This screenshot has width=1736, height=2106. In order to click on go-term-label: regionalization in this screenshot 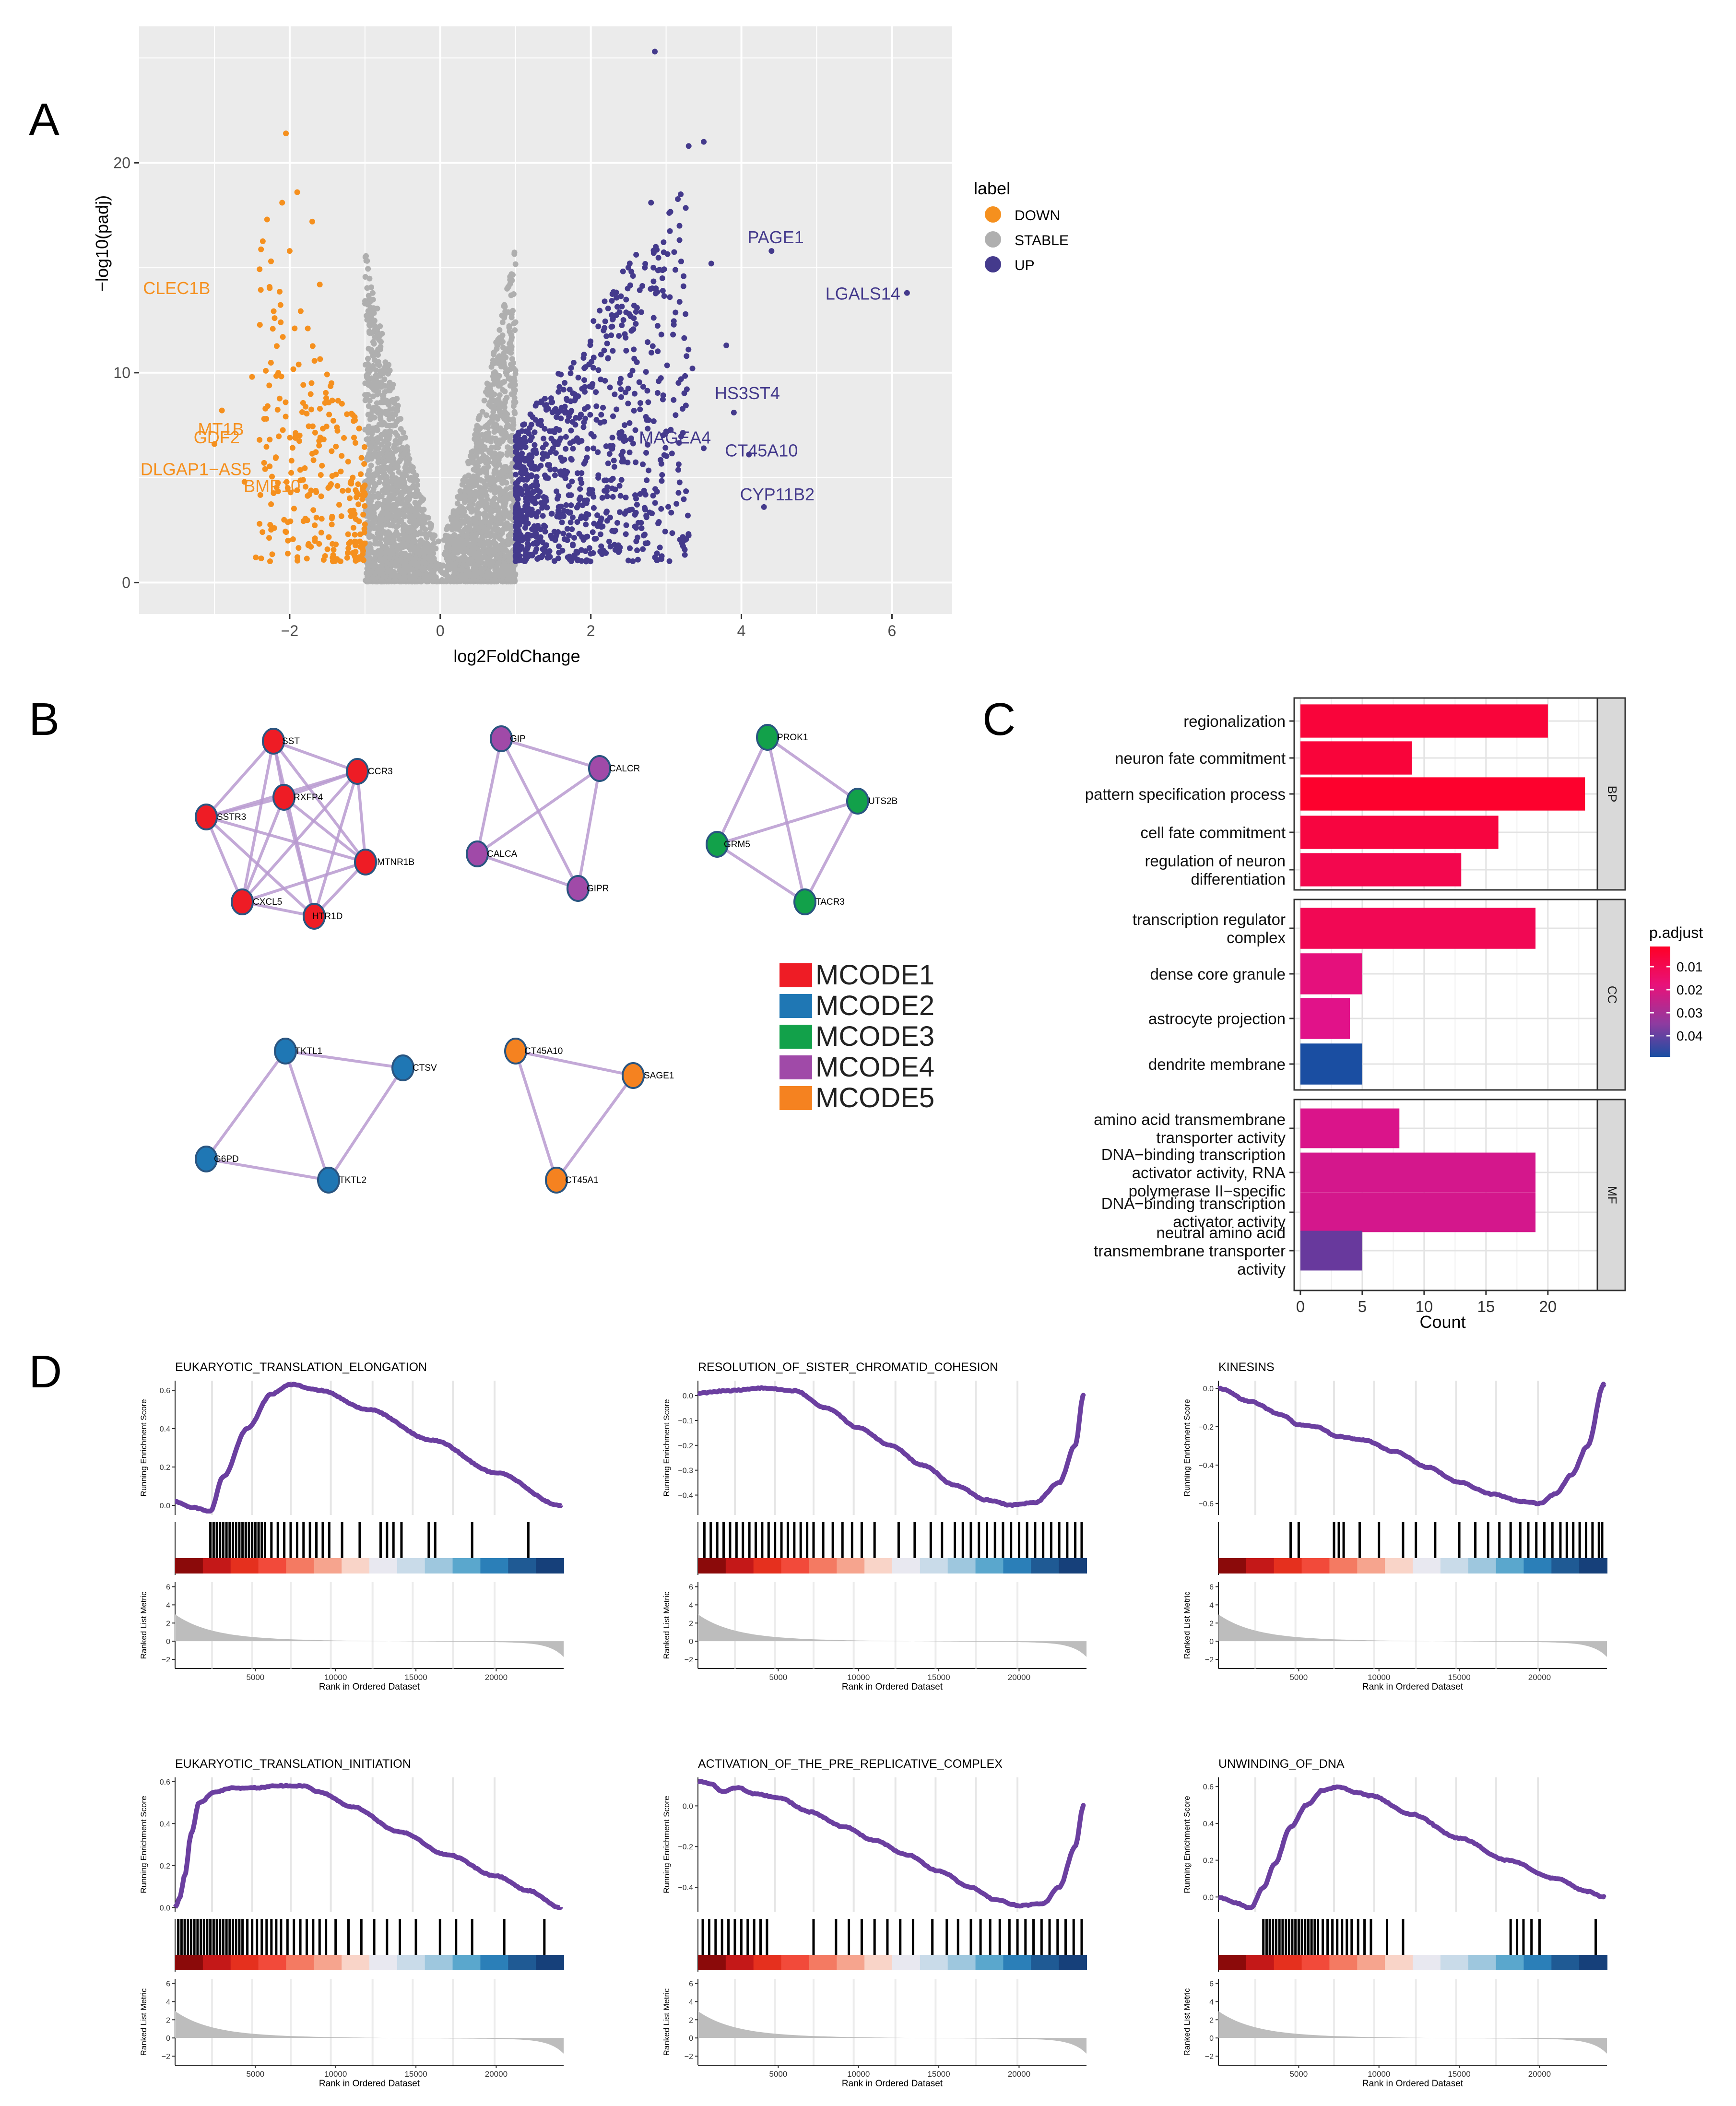, I will do `click(1234, 721)`.